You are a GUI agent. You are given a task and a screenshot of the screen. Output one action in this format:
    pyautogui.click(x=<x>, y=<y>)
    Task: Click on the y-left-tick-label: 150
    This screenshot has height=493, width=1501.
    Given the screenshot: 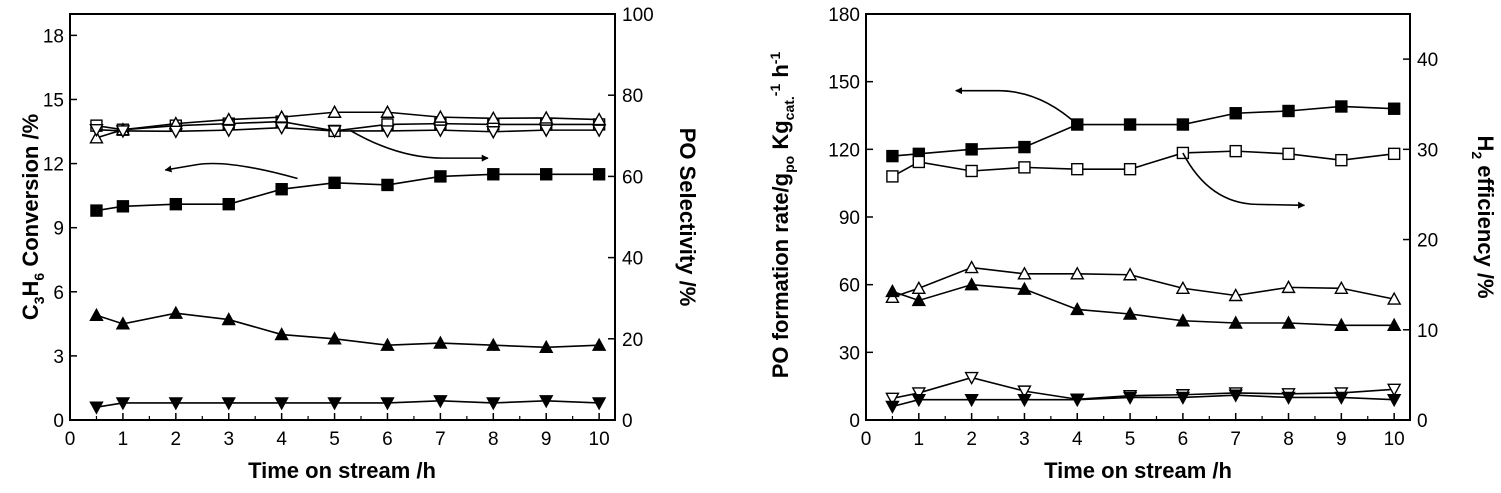 What is the action you would take?
    pyautogui.click(x=844, y=83)
    